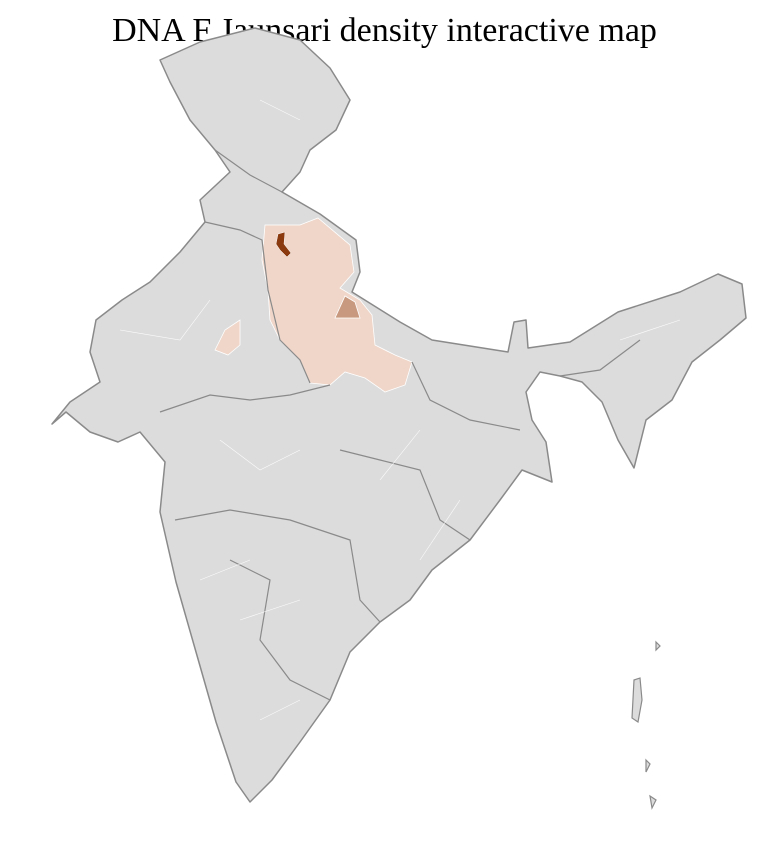 The image size is (769, 850). What do you see at coordinates (283, 244) in the screenshot?
I see `region-density-high` at bounding box center [283, 244].